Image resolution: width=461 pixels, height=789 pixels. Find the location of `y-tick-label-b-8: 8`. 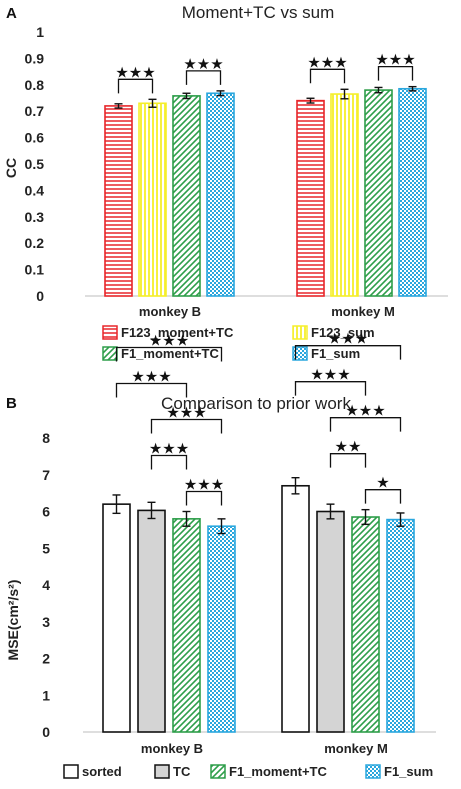

y-tick-label-b-8: 8 is located at coordinates (46, 438).